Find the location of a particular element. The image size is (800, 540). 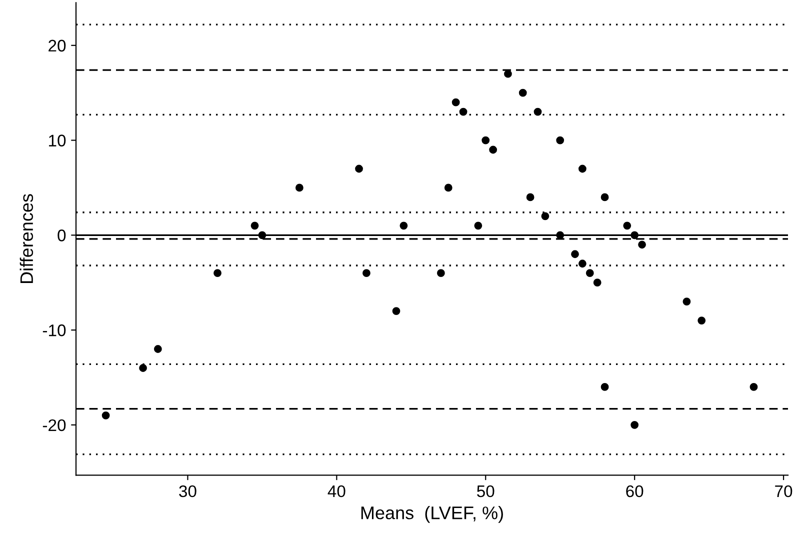

y-tick-label: 0 is located at coordinates (62, 236).